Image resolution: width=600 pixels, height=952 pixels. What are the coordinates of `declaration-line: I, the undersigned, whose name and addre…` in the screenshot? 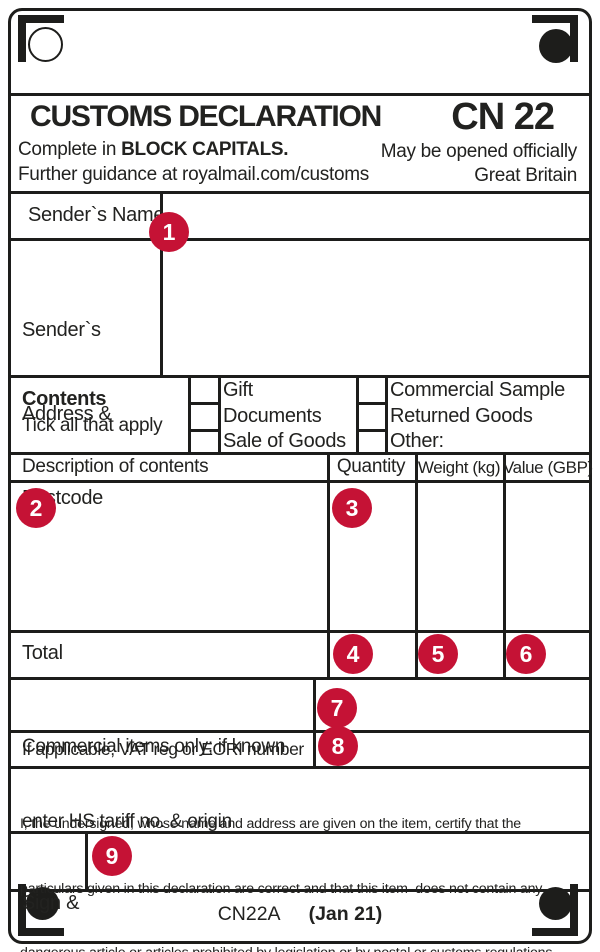 It's located at (270, 824).